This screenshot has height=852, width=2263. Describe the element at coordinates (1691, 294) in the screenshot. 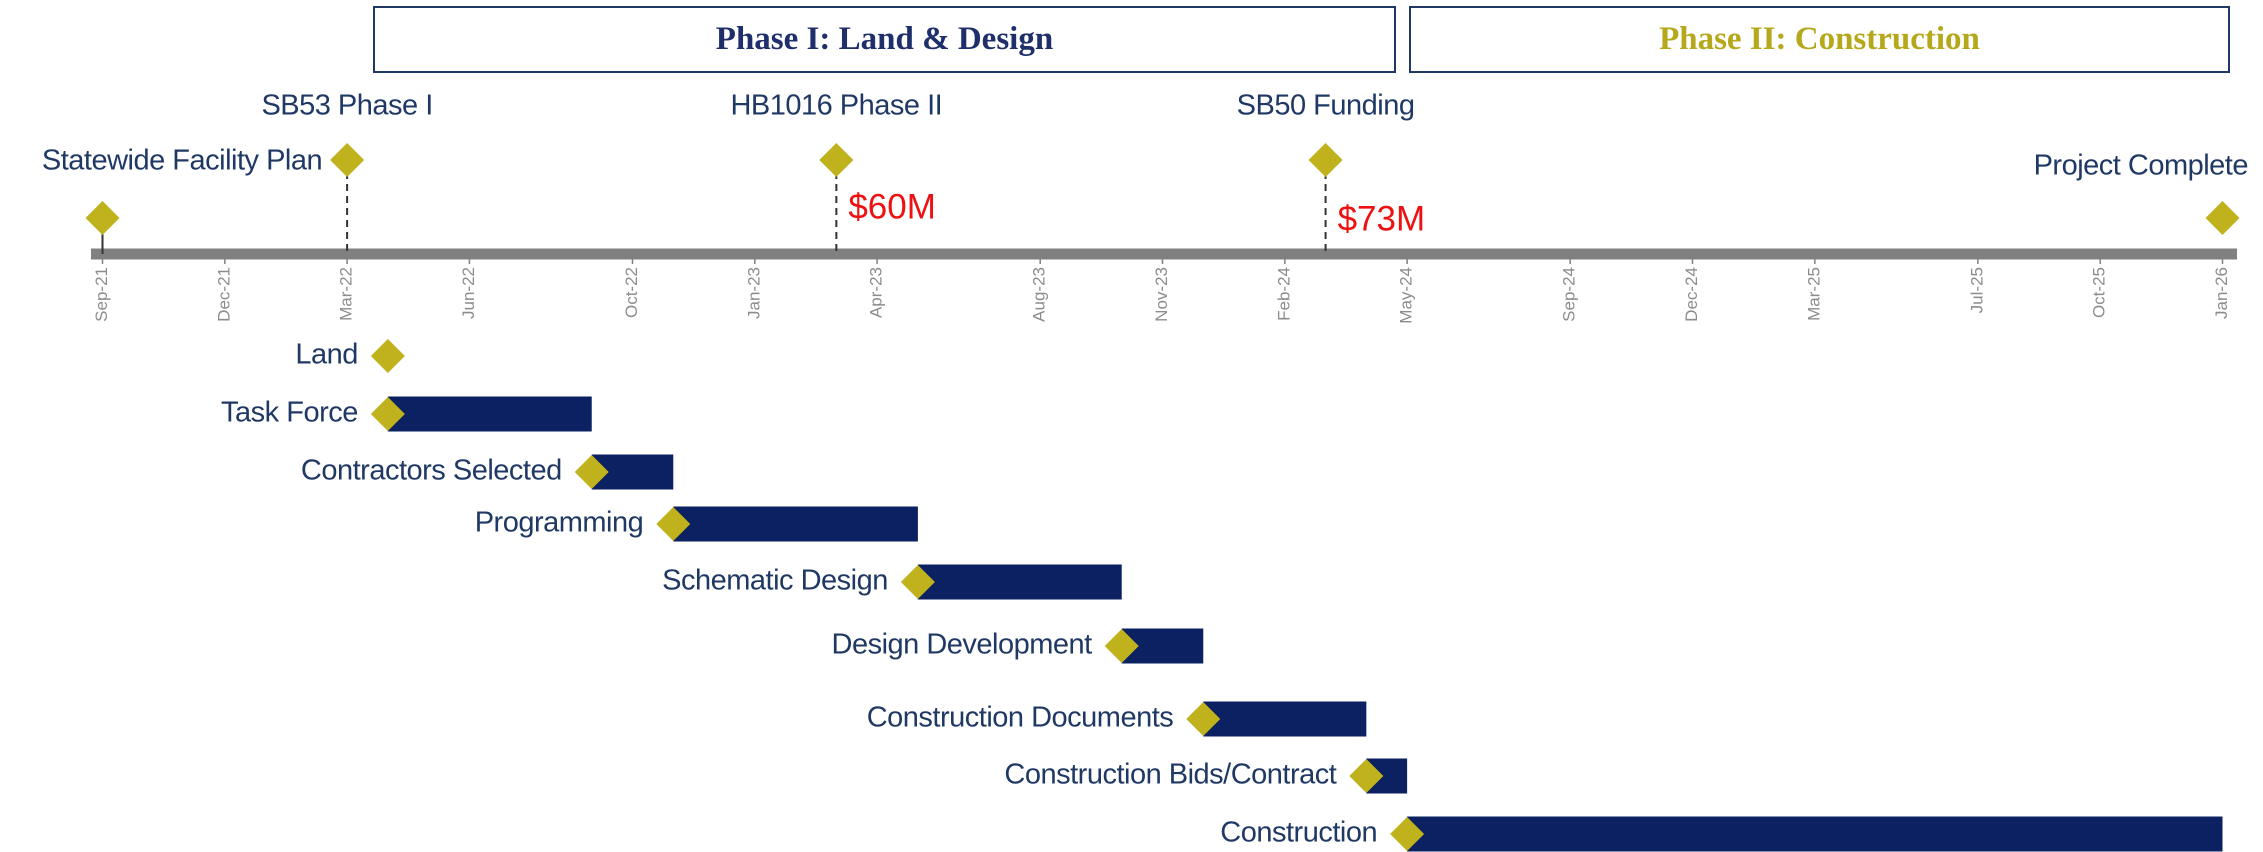

I see `x-tick-label: Dec-24` at that location.